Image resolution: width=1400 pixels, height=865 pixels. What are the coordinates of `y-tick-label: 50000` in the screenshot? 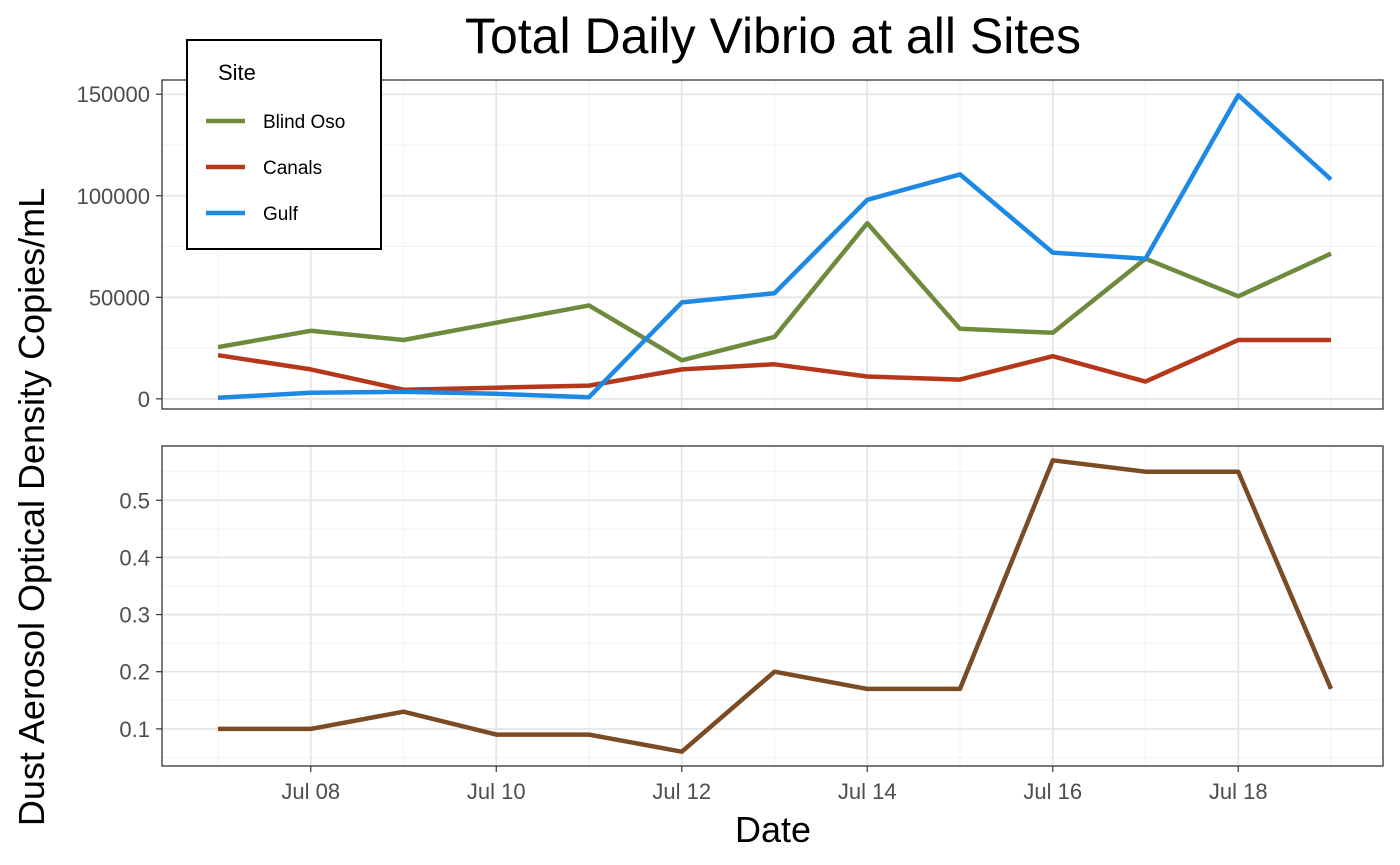 It's located at (119, 297).